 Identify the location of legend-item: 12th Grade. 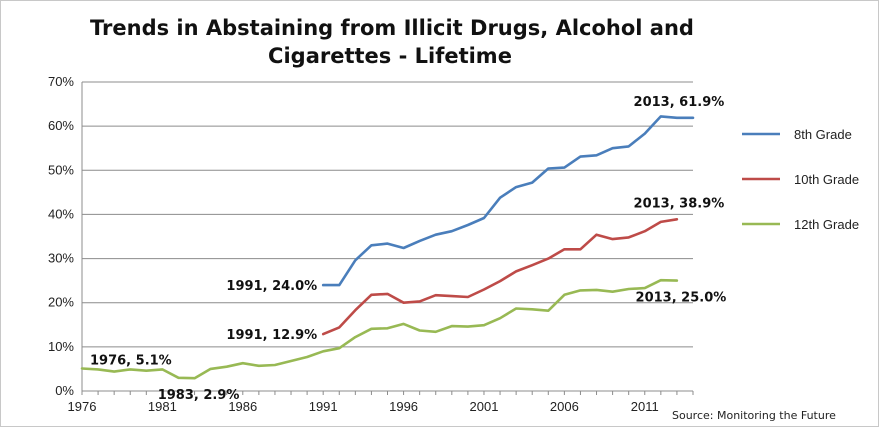
(800, 224).